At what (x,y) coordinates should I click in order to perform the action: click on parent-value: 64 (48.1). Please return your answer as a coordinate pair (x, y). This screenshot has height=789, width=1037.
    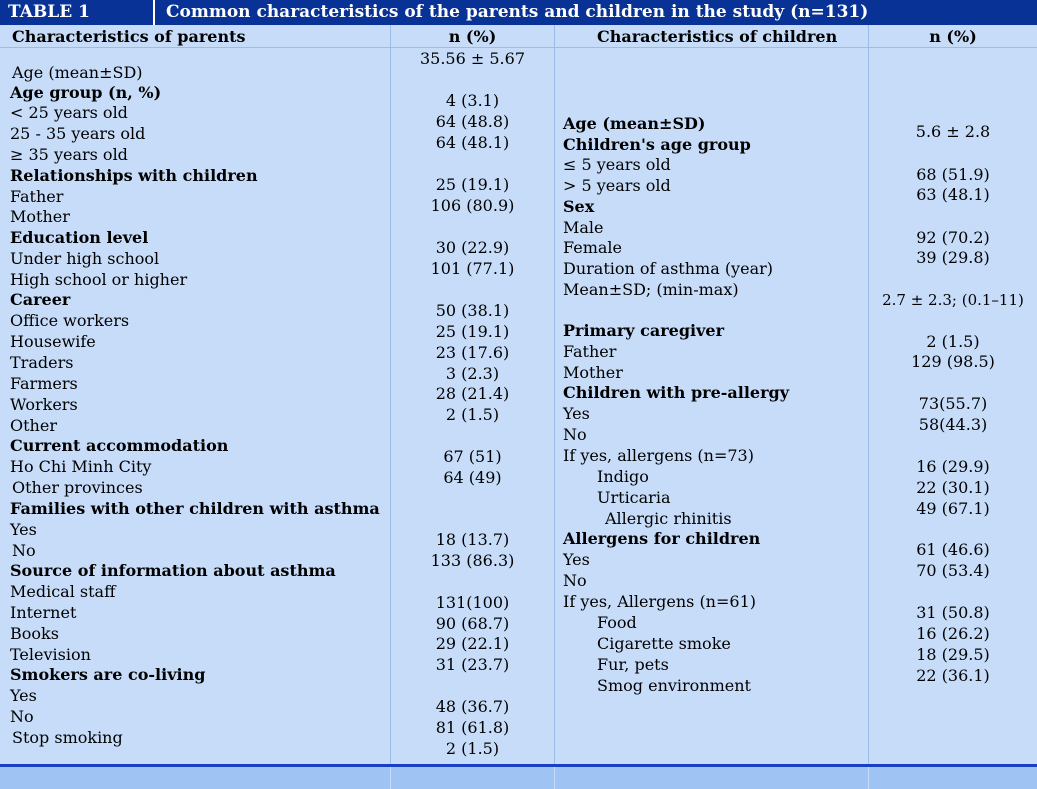
    Looking at the image, I should click on (472, 142).